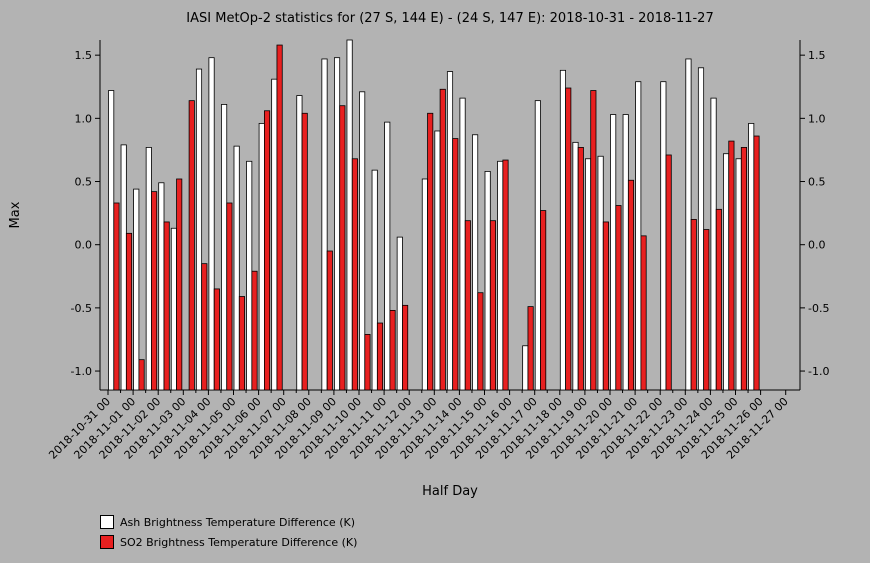 This screenshot has height=563, width=870. I want to click on y-tick-label-left: 1.0, so click(84, 118).